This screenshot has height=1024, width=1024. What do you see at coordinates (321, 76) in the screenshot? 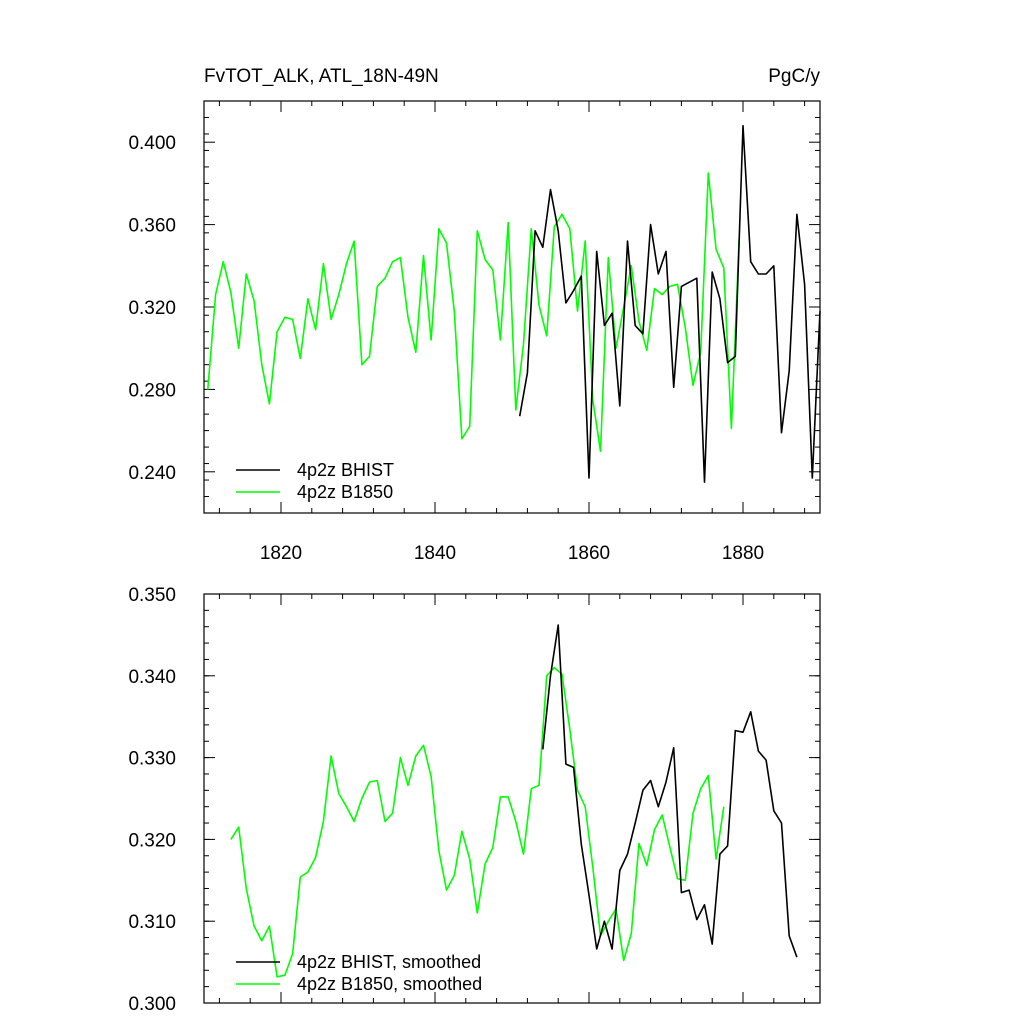
I see `chart-title: FvTOT_ALK, ATL_18N-49N` at bounding box center [321, 76].